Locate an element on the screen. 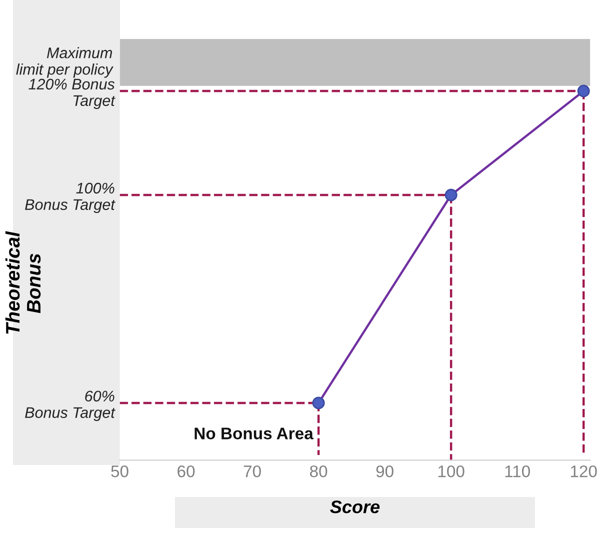 This screenshot has height=542, width=611. band-label: Maximum limit per policy is located at coordinates (65, 62).